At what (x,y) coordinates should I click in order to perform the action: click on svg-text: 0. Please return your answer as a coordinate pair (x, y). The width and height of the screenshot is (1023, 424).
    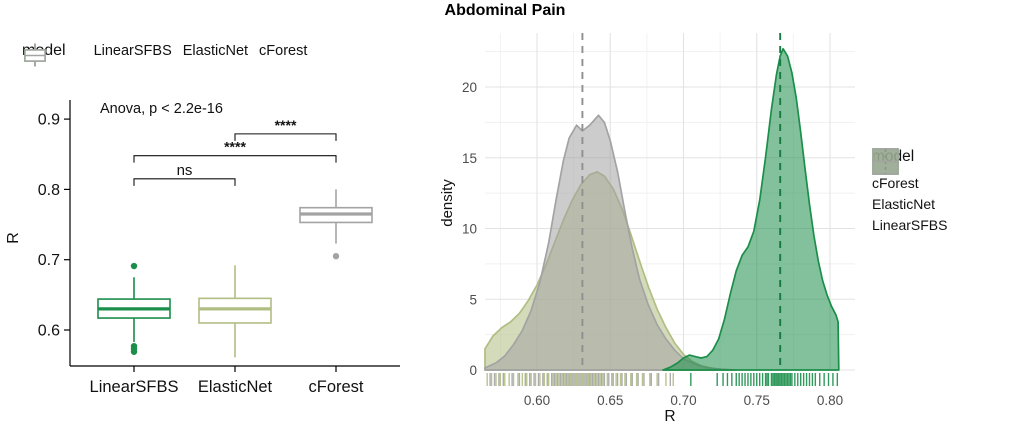
    Looking at the image, I should click on (473, 370).